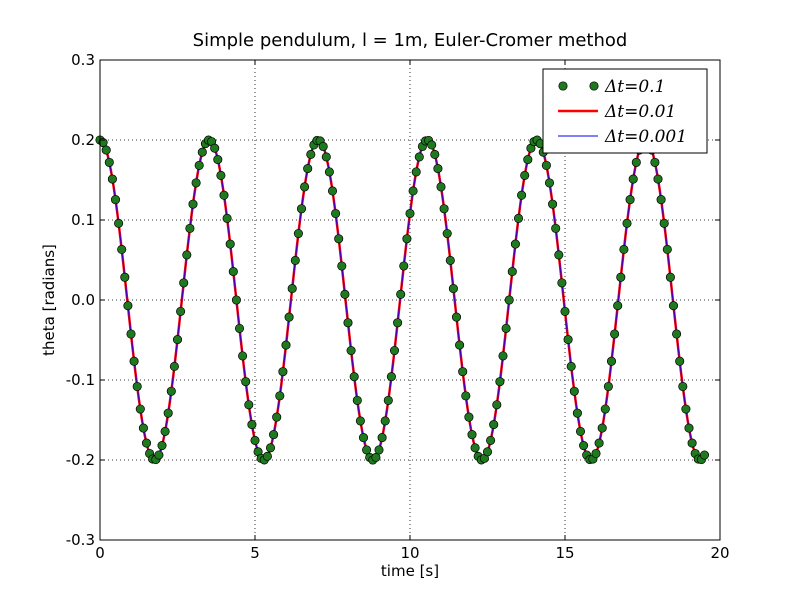 Image resolution: width=800 pixels, height=600 pixels. What do you see at coordinates (640, 112) in the screenshot?
I see `legend-label: Δt=0.01` at bounding box center [640, 112].